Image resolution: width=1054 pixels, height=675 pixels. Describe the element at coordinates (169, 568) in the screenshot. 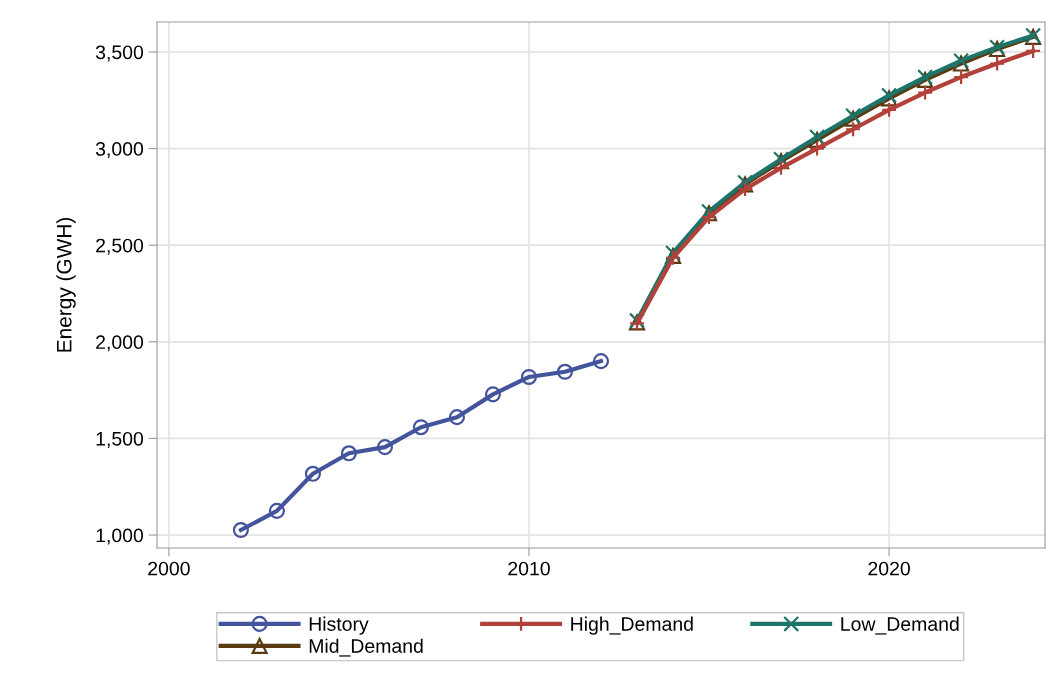

I see `x-tick-label: 2000` at that location.